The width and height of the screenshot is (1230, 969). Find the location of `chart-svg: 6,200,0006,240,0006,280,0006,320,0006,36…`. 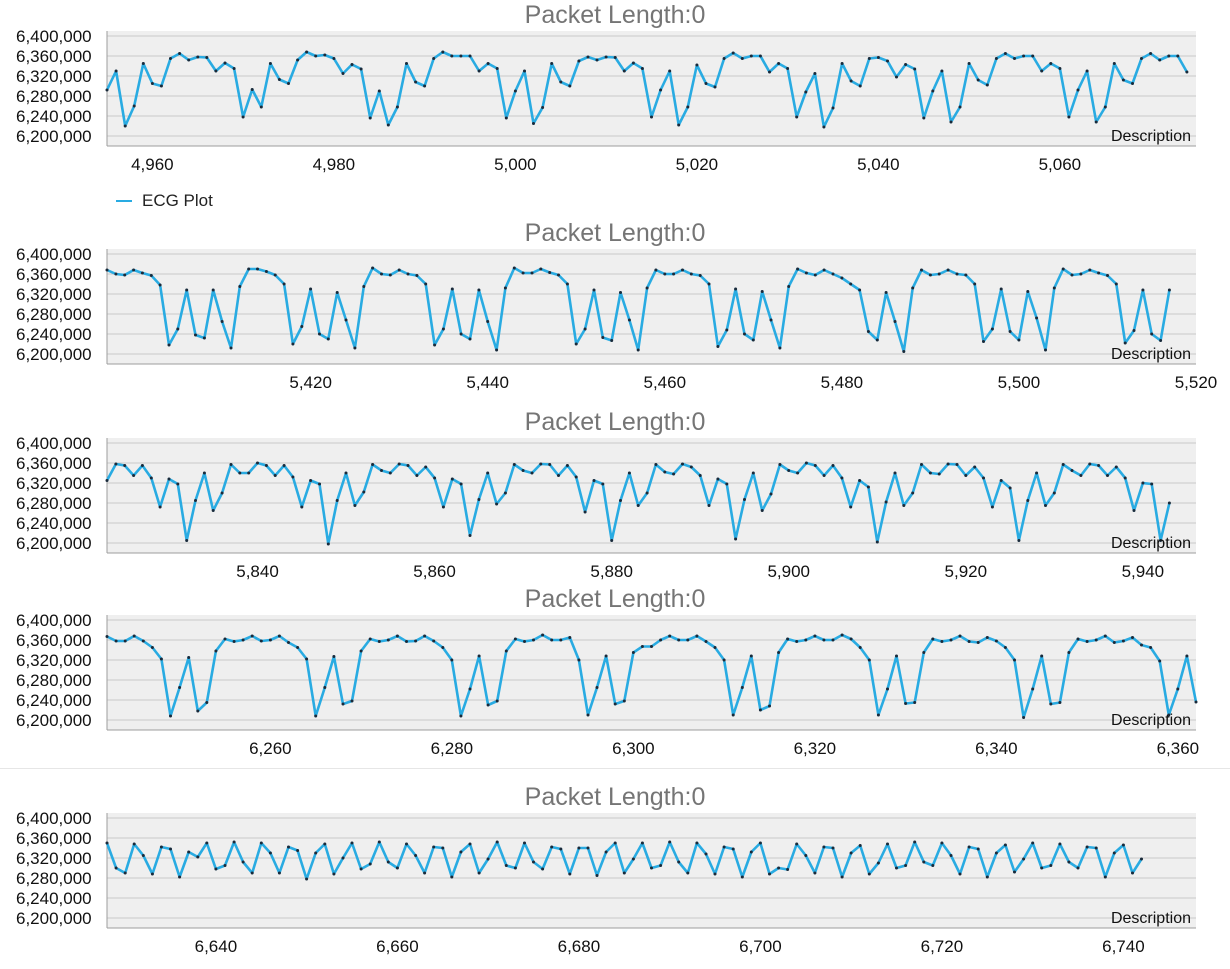

chart-svg: 6,200,0006,240,0006,280,0006,320,0006,36… is located at coordinates (617, 318).